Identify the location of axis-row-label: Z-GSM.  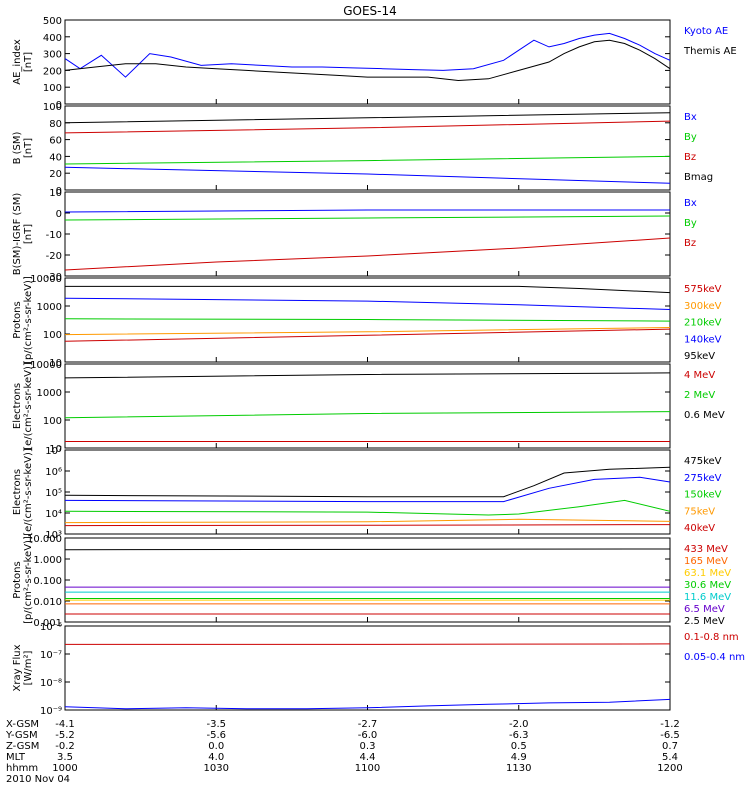
(22, 746).